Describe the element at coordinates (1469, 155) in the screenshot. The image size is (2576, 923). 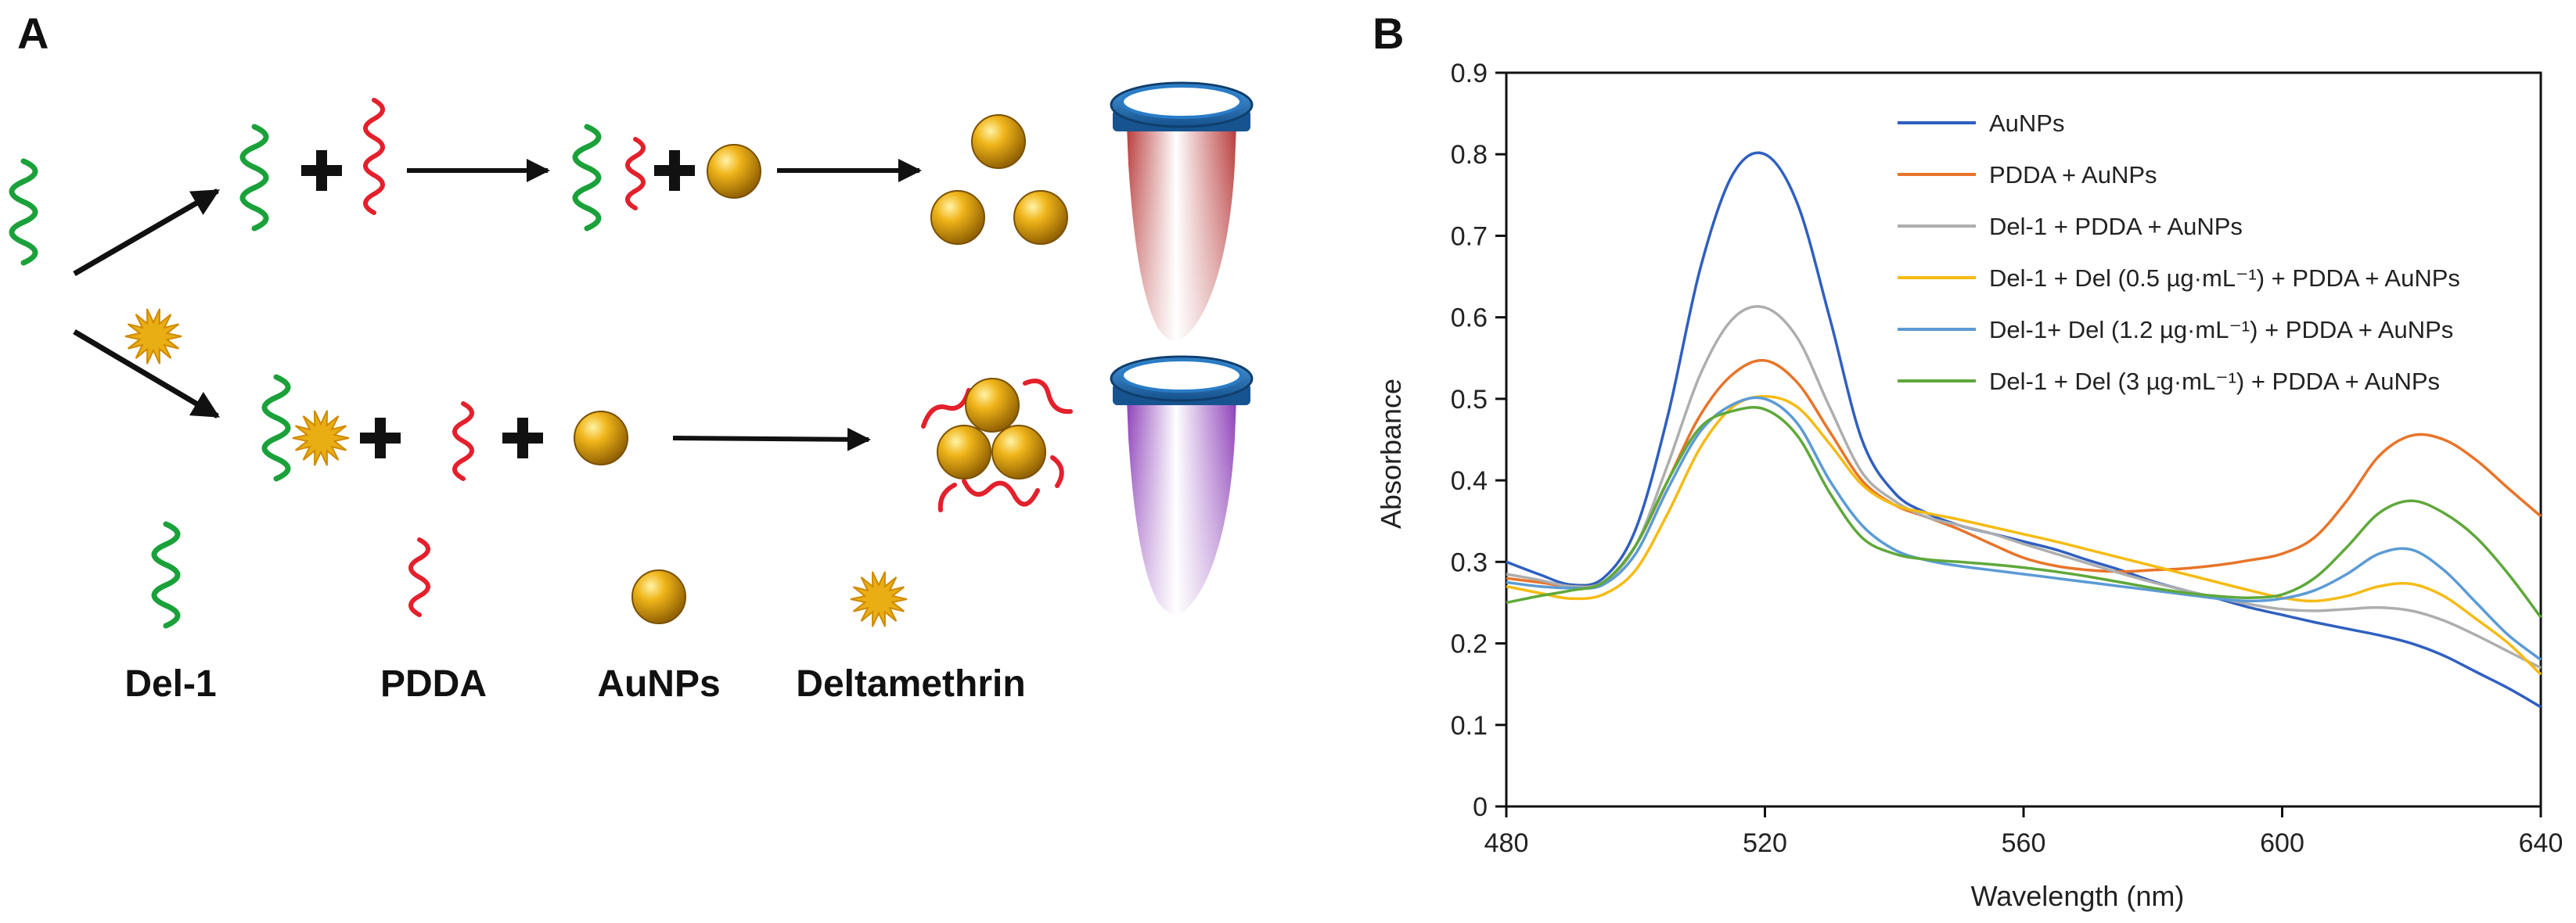
I see `y-tick-label: 0.8` at that location.